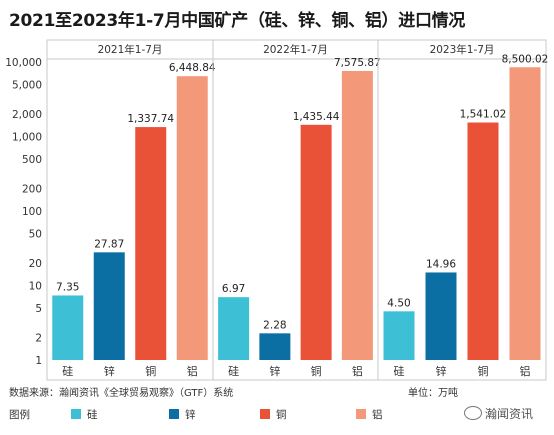 The image size is (554, 435). I want to click on panel-title: 2022年1-7月, so click(295, 49).